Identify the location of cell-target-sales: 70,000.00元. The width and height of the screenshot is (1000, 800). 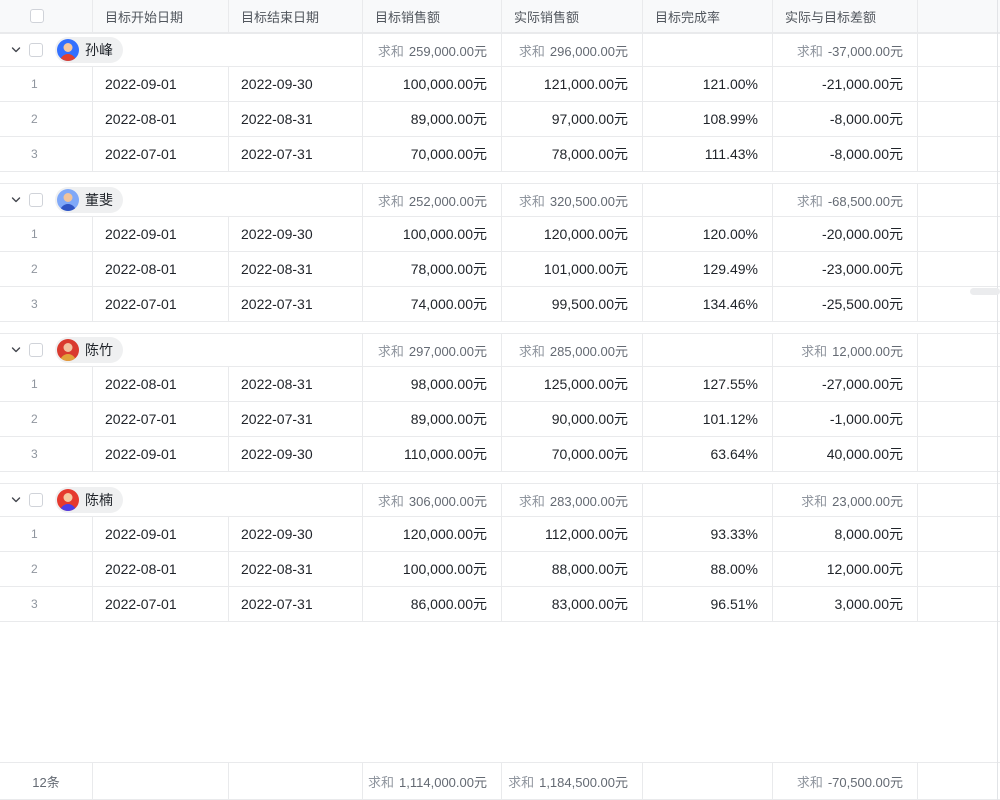
(432, 154).